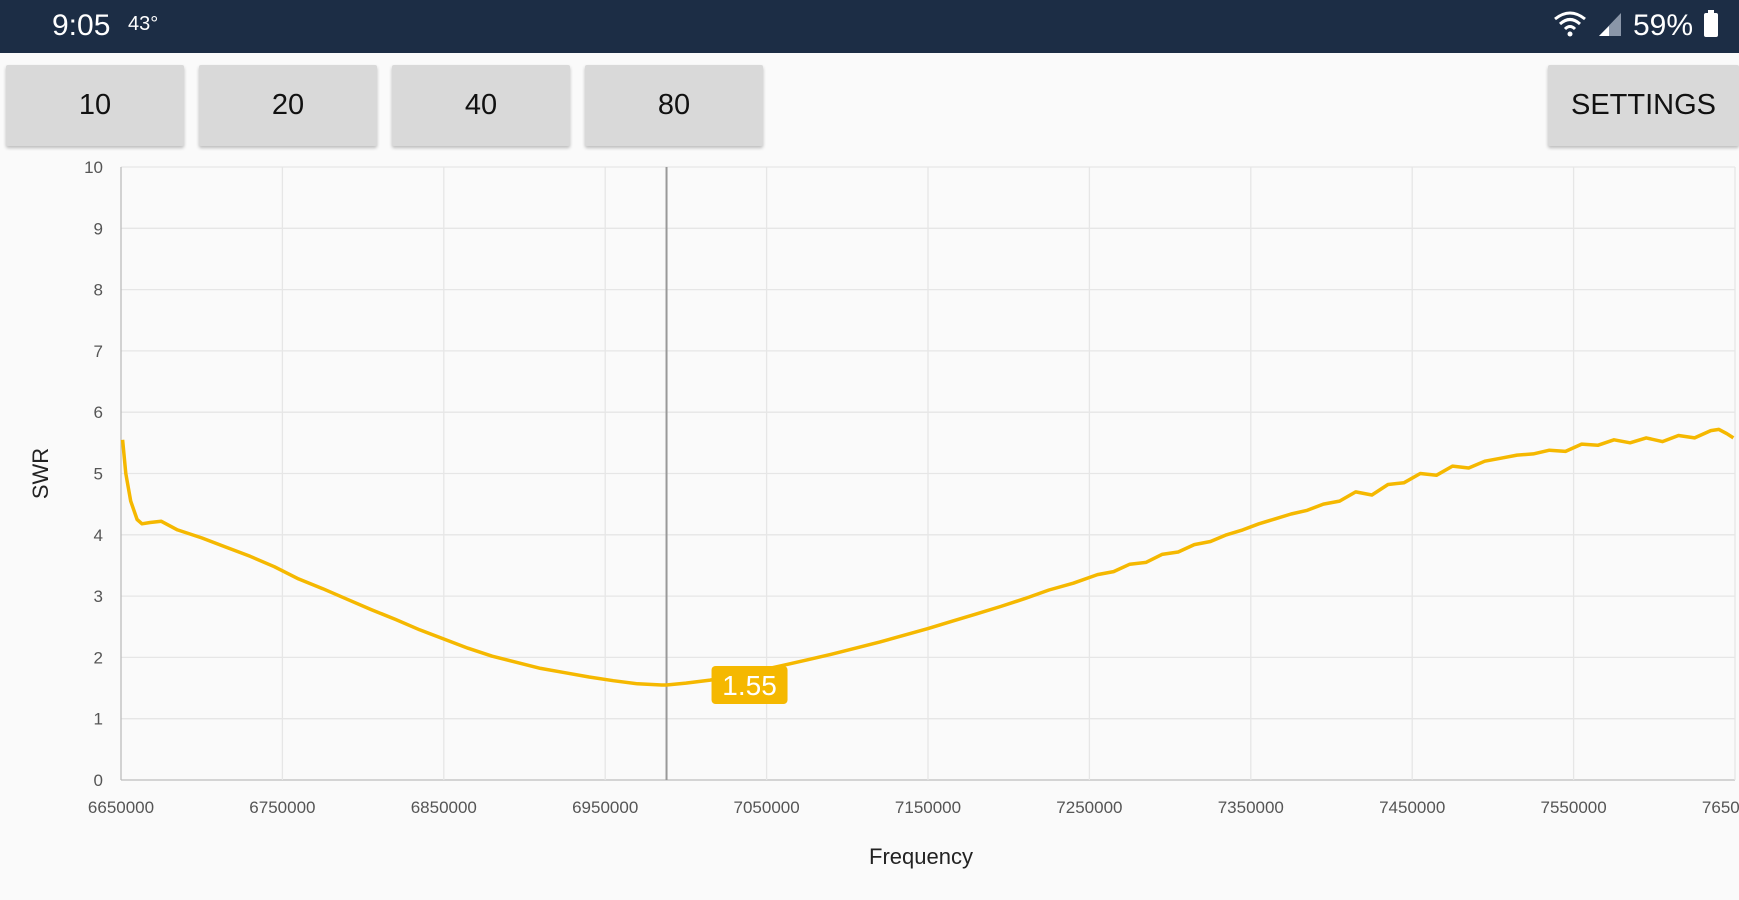 Image resolution: width=1739 pixels, height=900 pixels. Describe the element at coordinates (288, 105) in the screenshot. I see `band-button-20: 20` at that location.